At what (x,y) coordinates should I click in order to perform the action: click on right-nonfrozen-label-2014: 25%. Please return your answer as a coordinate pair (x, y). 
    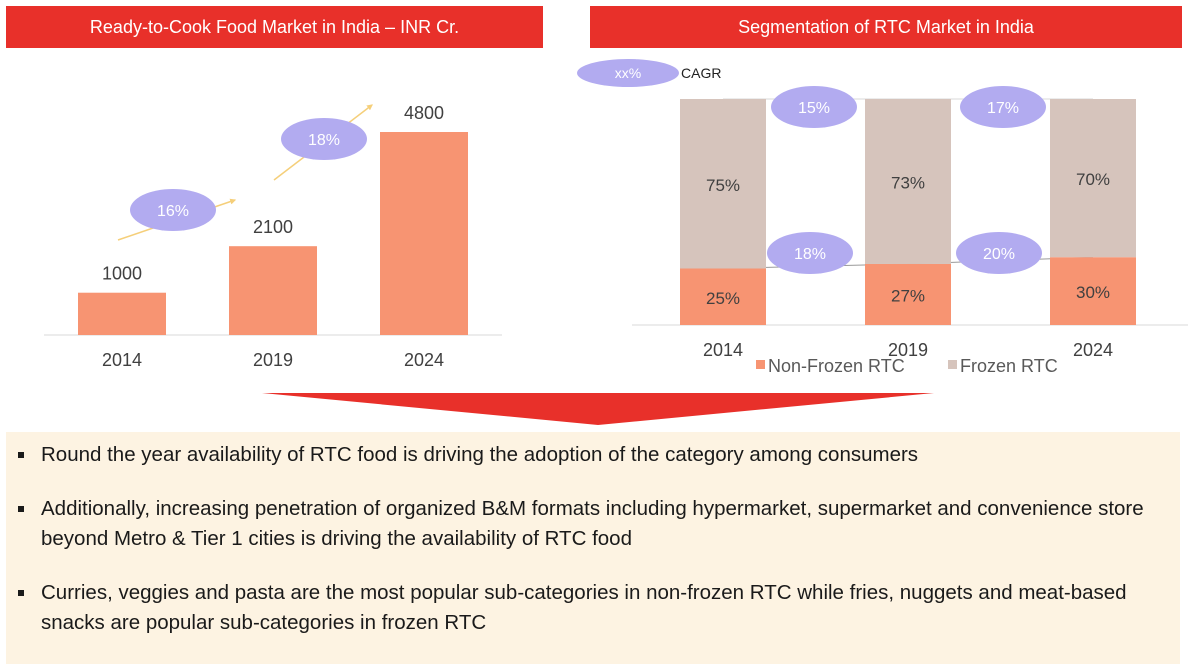
    Looking at the image, I should click on (723, 298).